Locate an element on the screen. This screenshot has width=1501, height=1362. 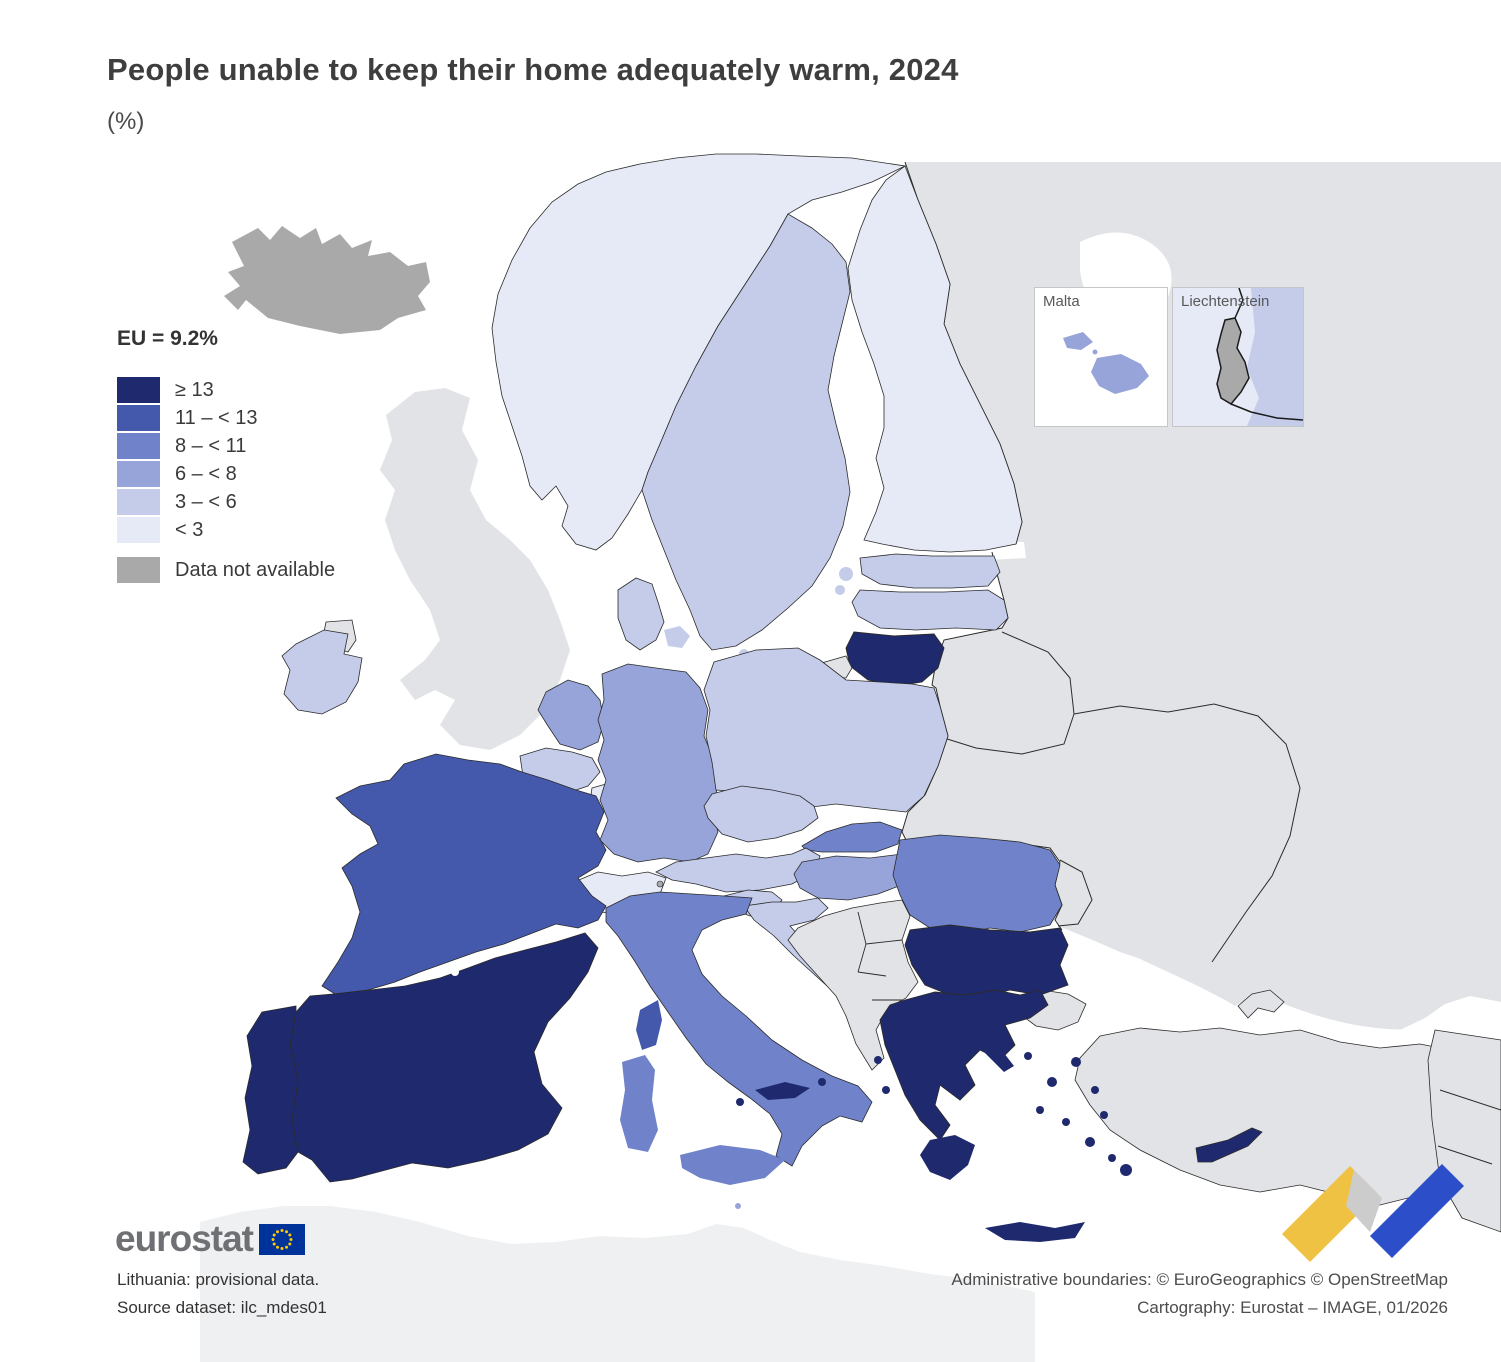
country-poland is located at coordinates (826, 730).